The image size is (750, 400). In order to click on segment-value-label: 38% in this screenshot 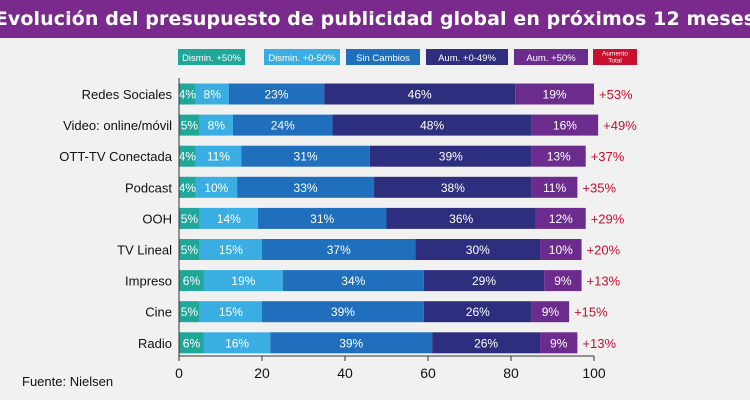, I will do `click(453, 188)`.